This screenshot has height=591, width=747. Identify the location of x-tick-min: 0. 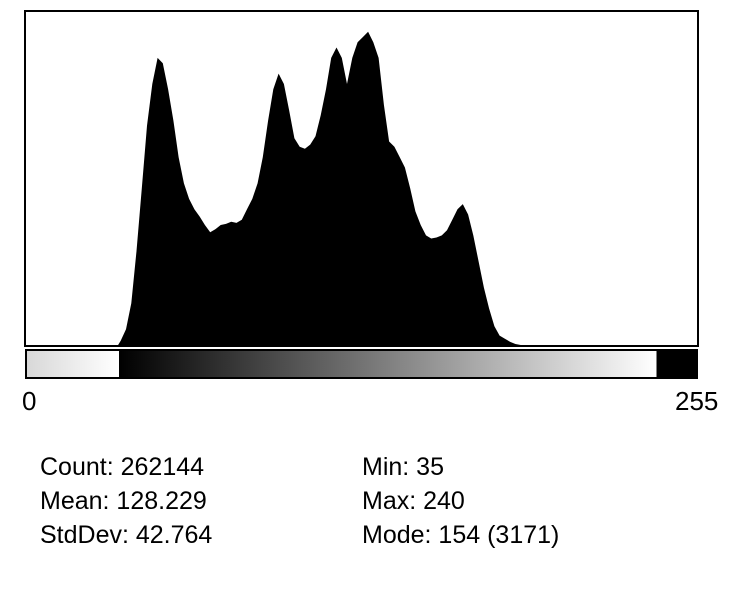
(29, 401).